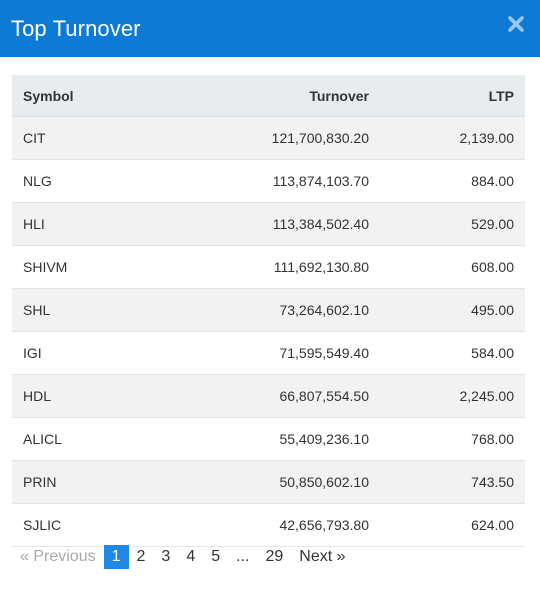  I want to click on cell-ltp: 495.00, so click(492, 310).